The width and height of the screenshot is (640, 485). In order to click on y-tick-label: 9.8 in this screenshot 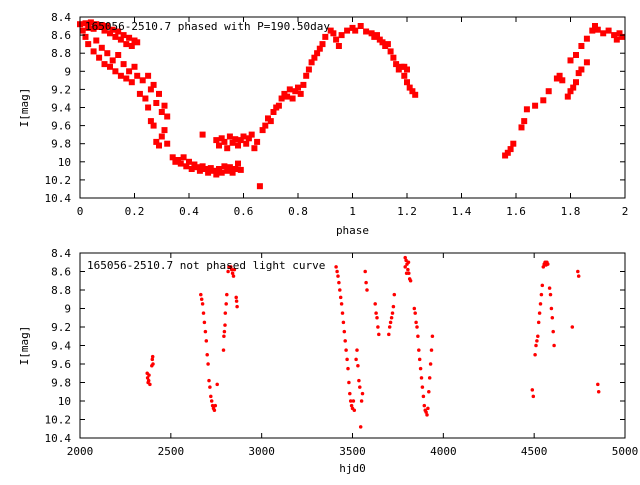, I will do `click(61, 144)`.